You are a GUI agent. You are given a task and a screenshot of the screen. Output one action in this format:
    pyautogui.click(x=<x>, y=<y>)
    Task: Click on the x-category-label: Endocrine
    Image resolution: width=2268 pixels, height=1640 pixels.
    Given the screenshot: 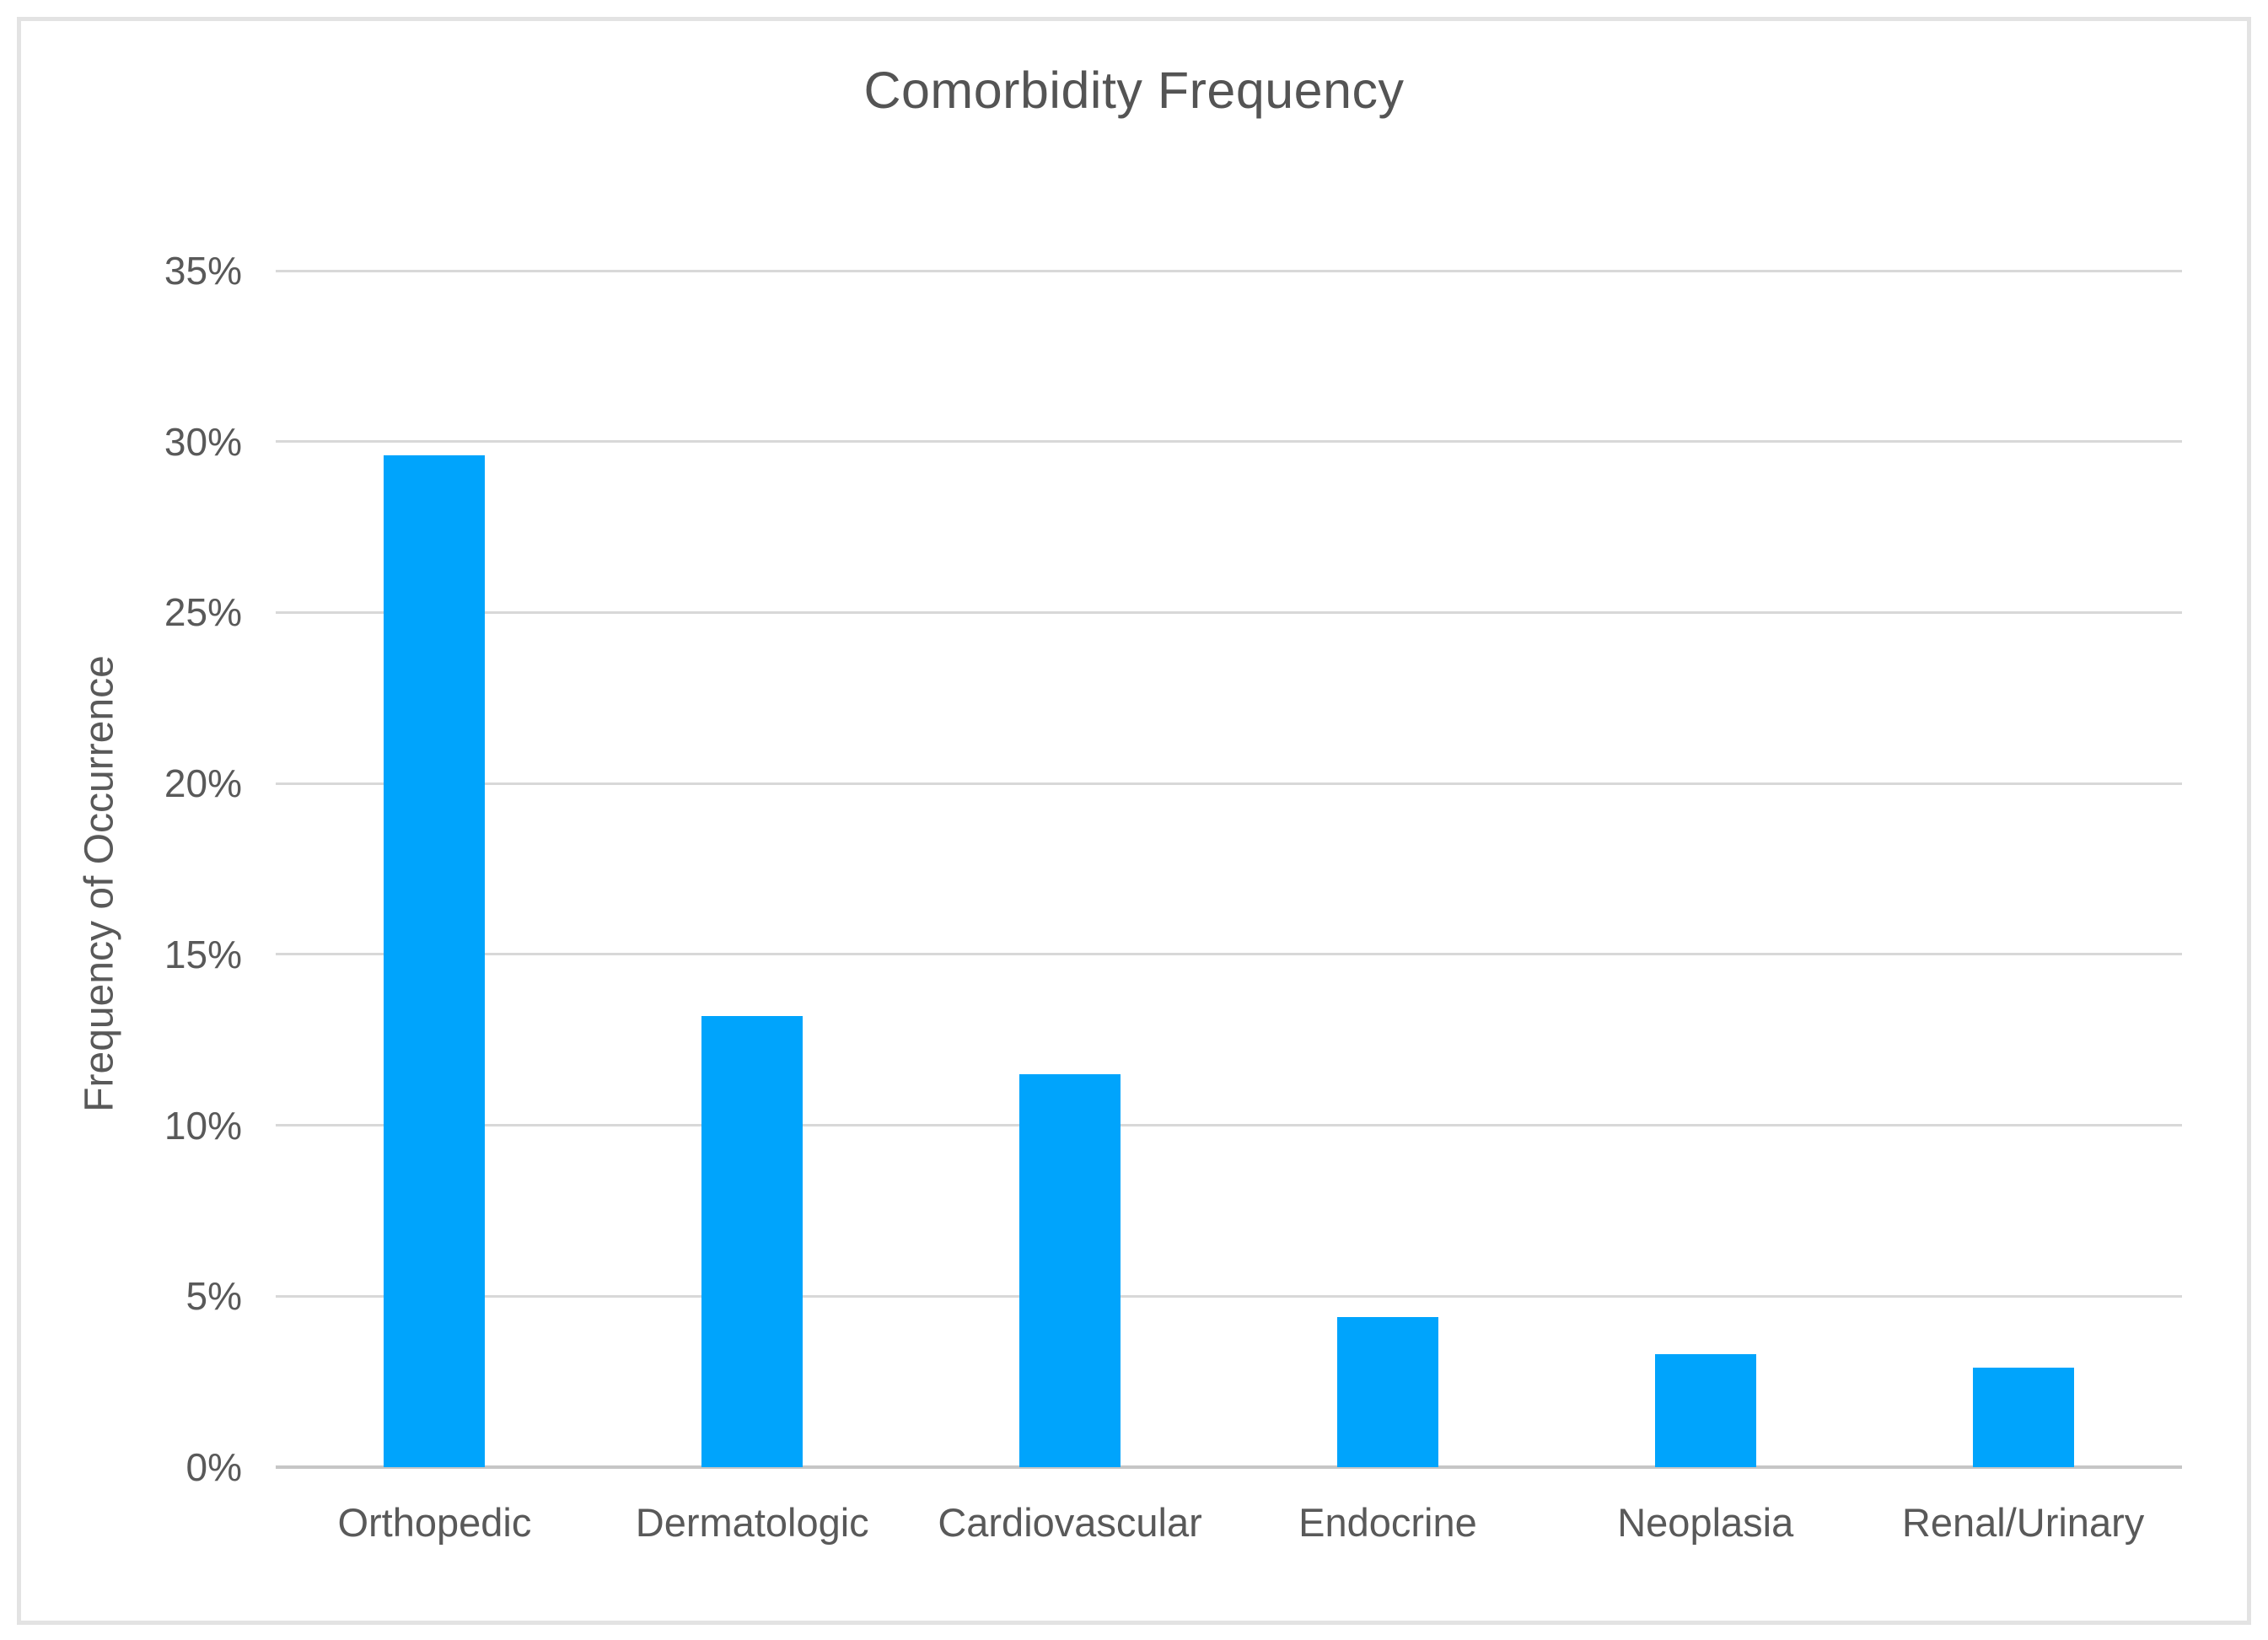 What is the action you would take?
    pyautogui.click(x=1387, y=1523)
    